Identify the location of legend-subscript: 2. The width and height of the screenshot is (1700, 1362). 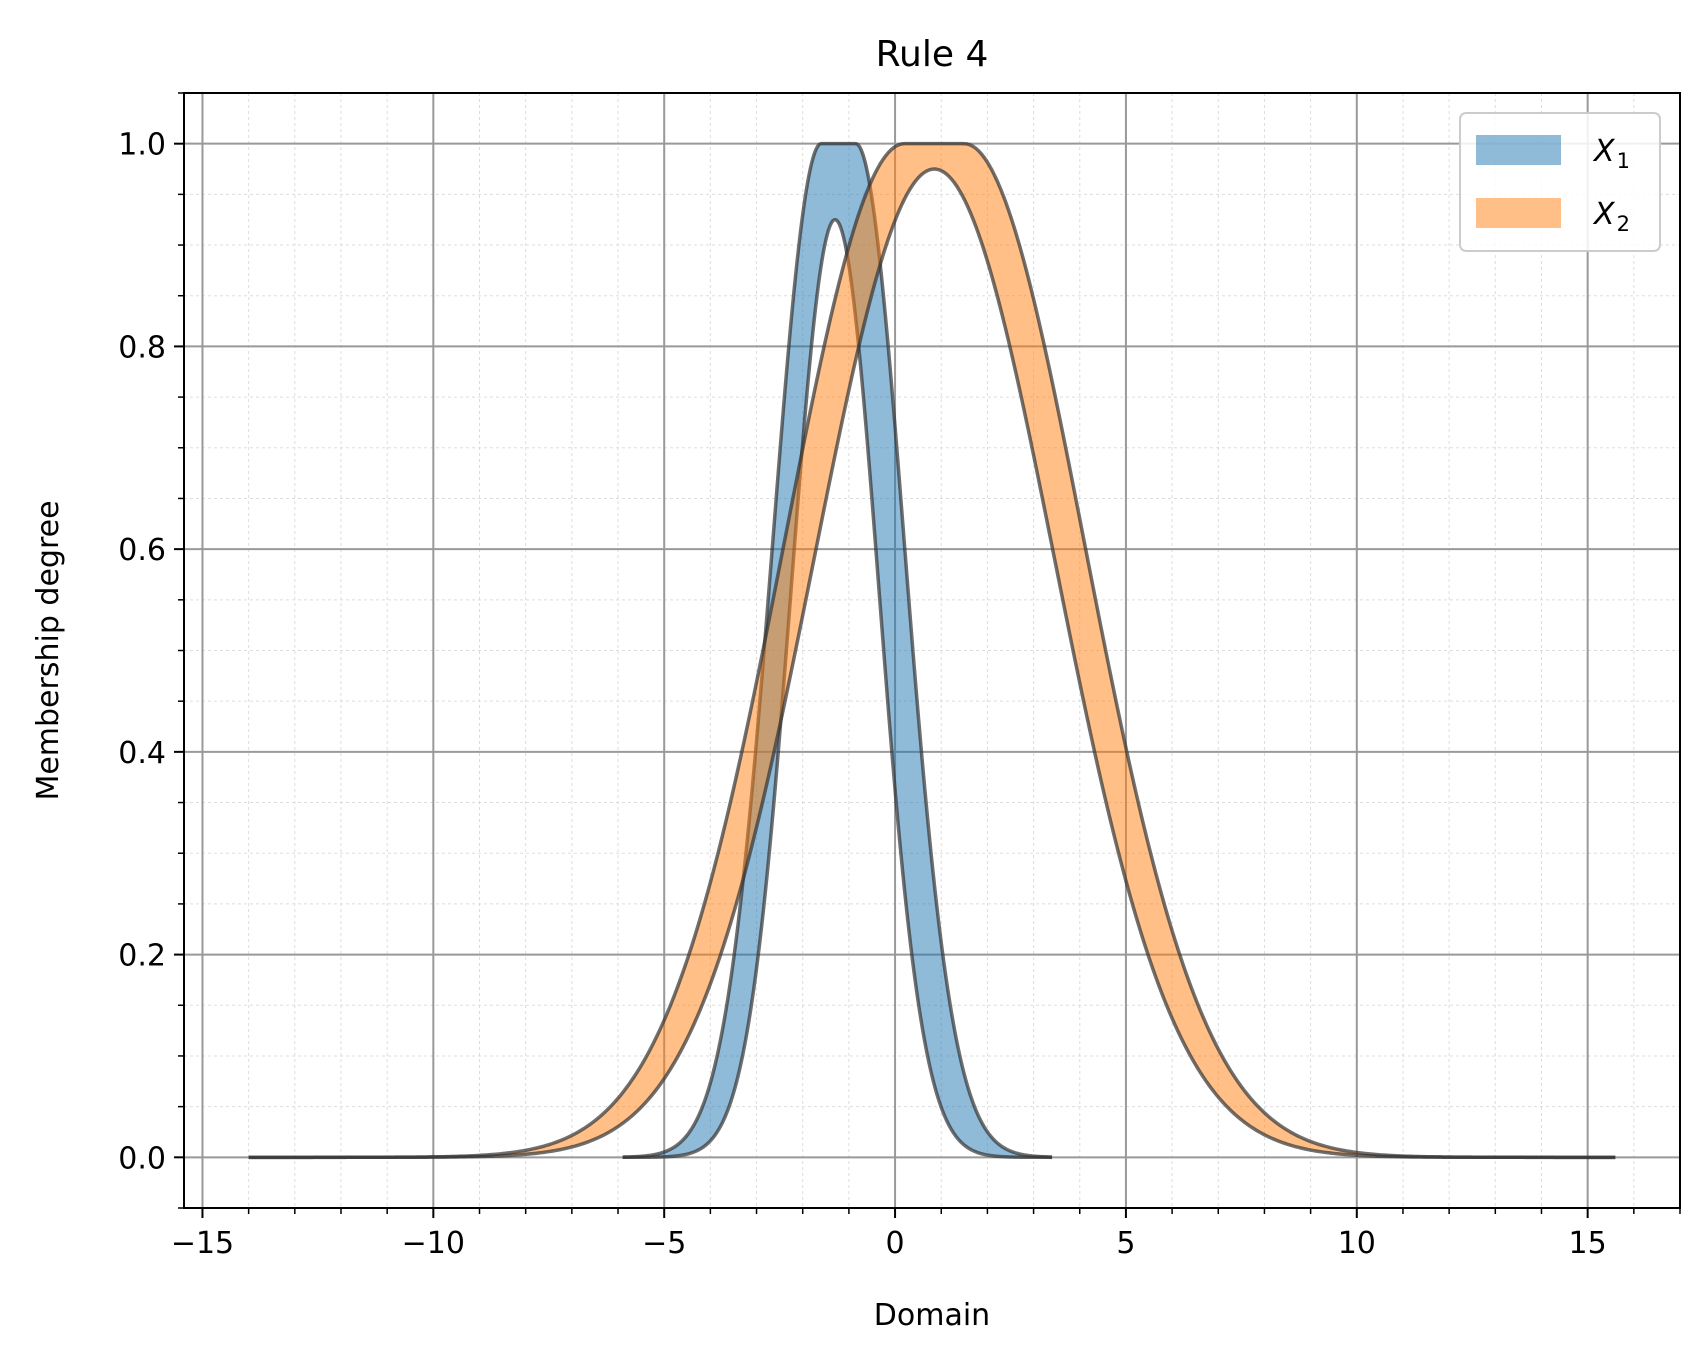
(1623, 224).